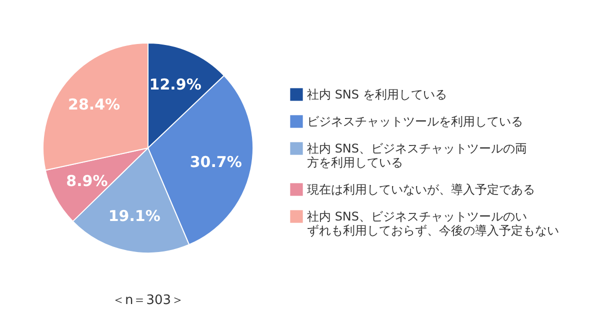 This screenshot has height=332, width=590. Describe the element at coordinates (87, 181) in the screenshot. I see `data-label: 8.9%` at that location.